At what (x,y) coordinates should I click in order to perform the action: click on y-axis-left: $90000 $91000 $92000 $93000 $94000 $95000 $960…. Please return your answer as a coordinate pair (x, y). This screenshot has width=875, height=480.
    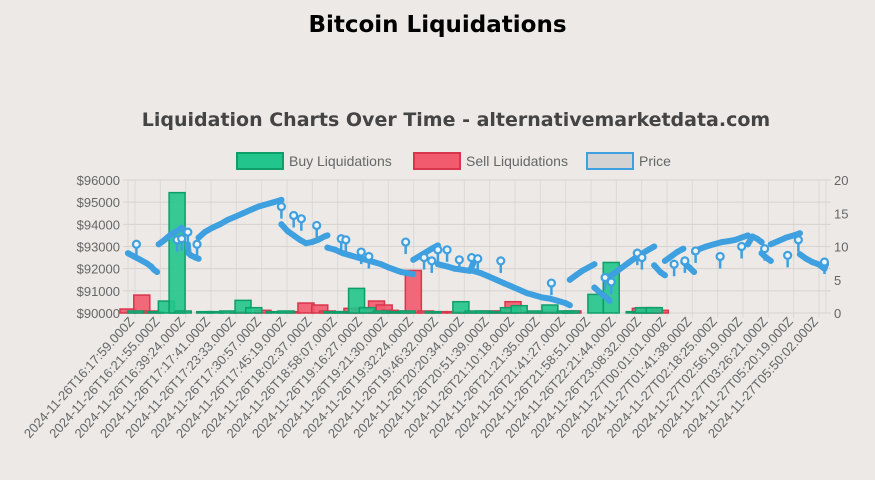
    Looking at the image, I should click on (98, 247).